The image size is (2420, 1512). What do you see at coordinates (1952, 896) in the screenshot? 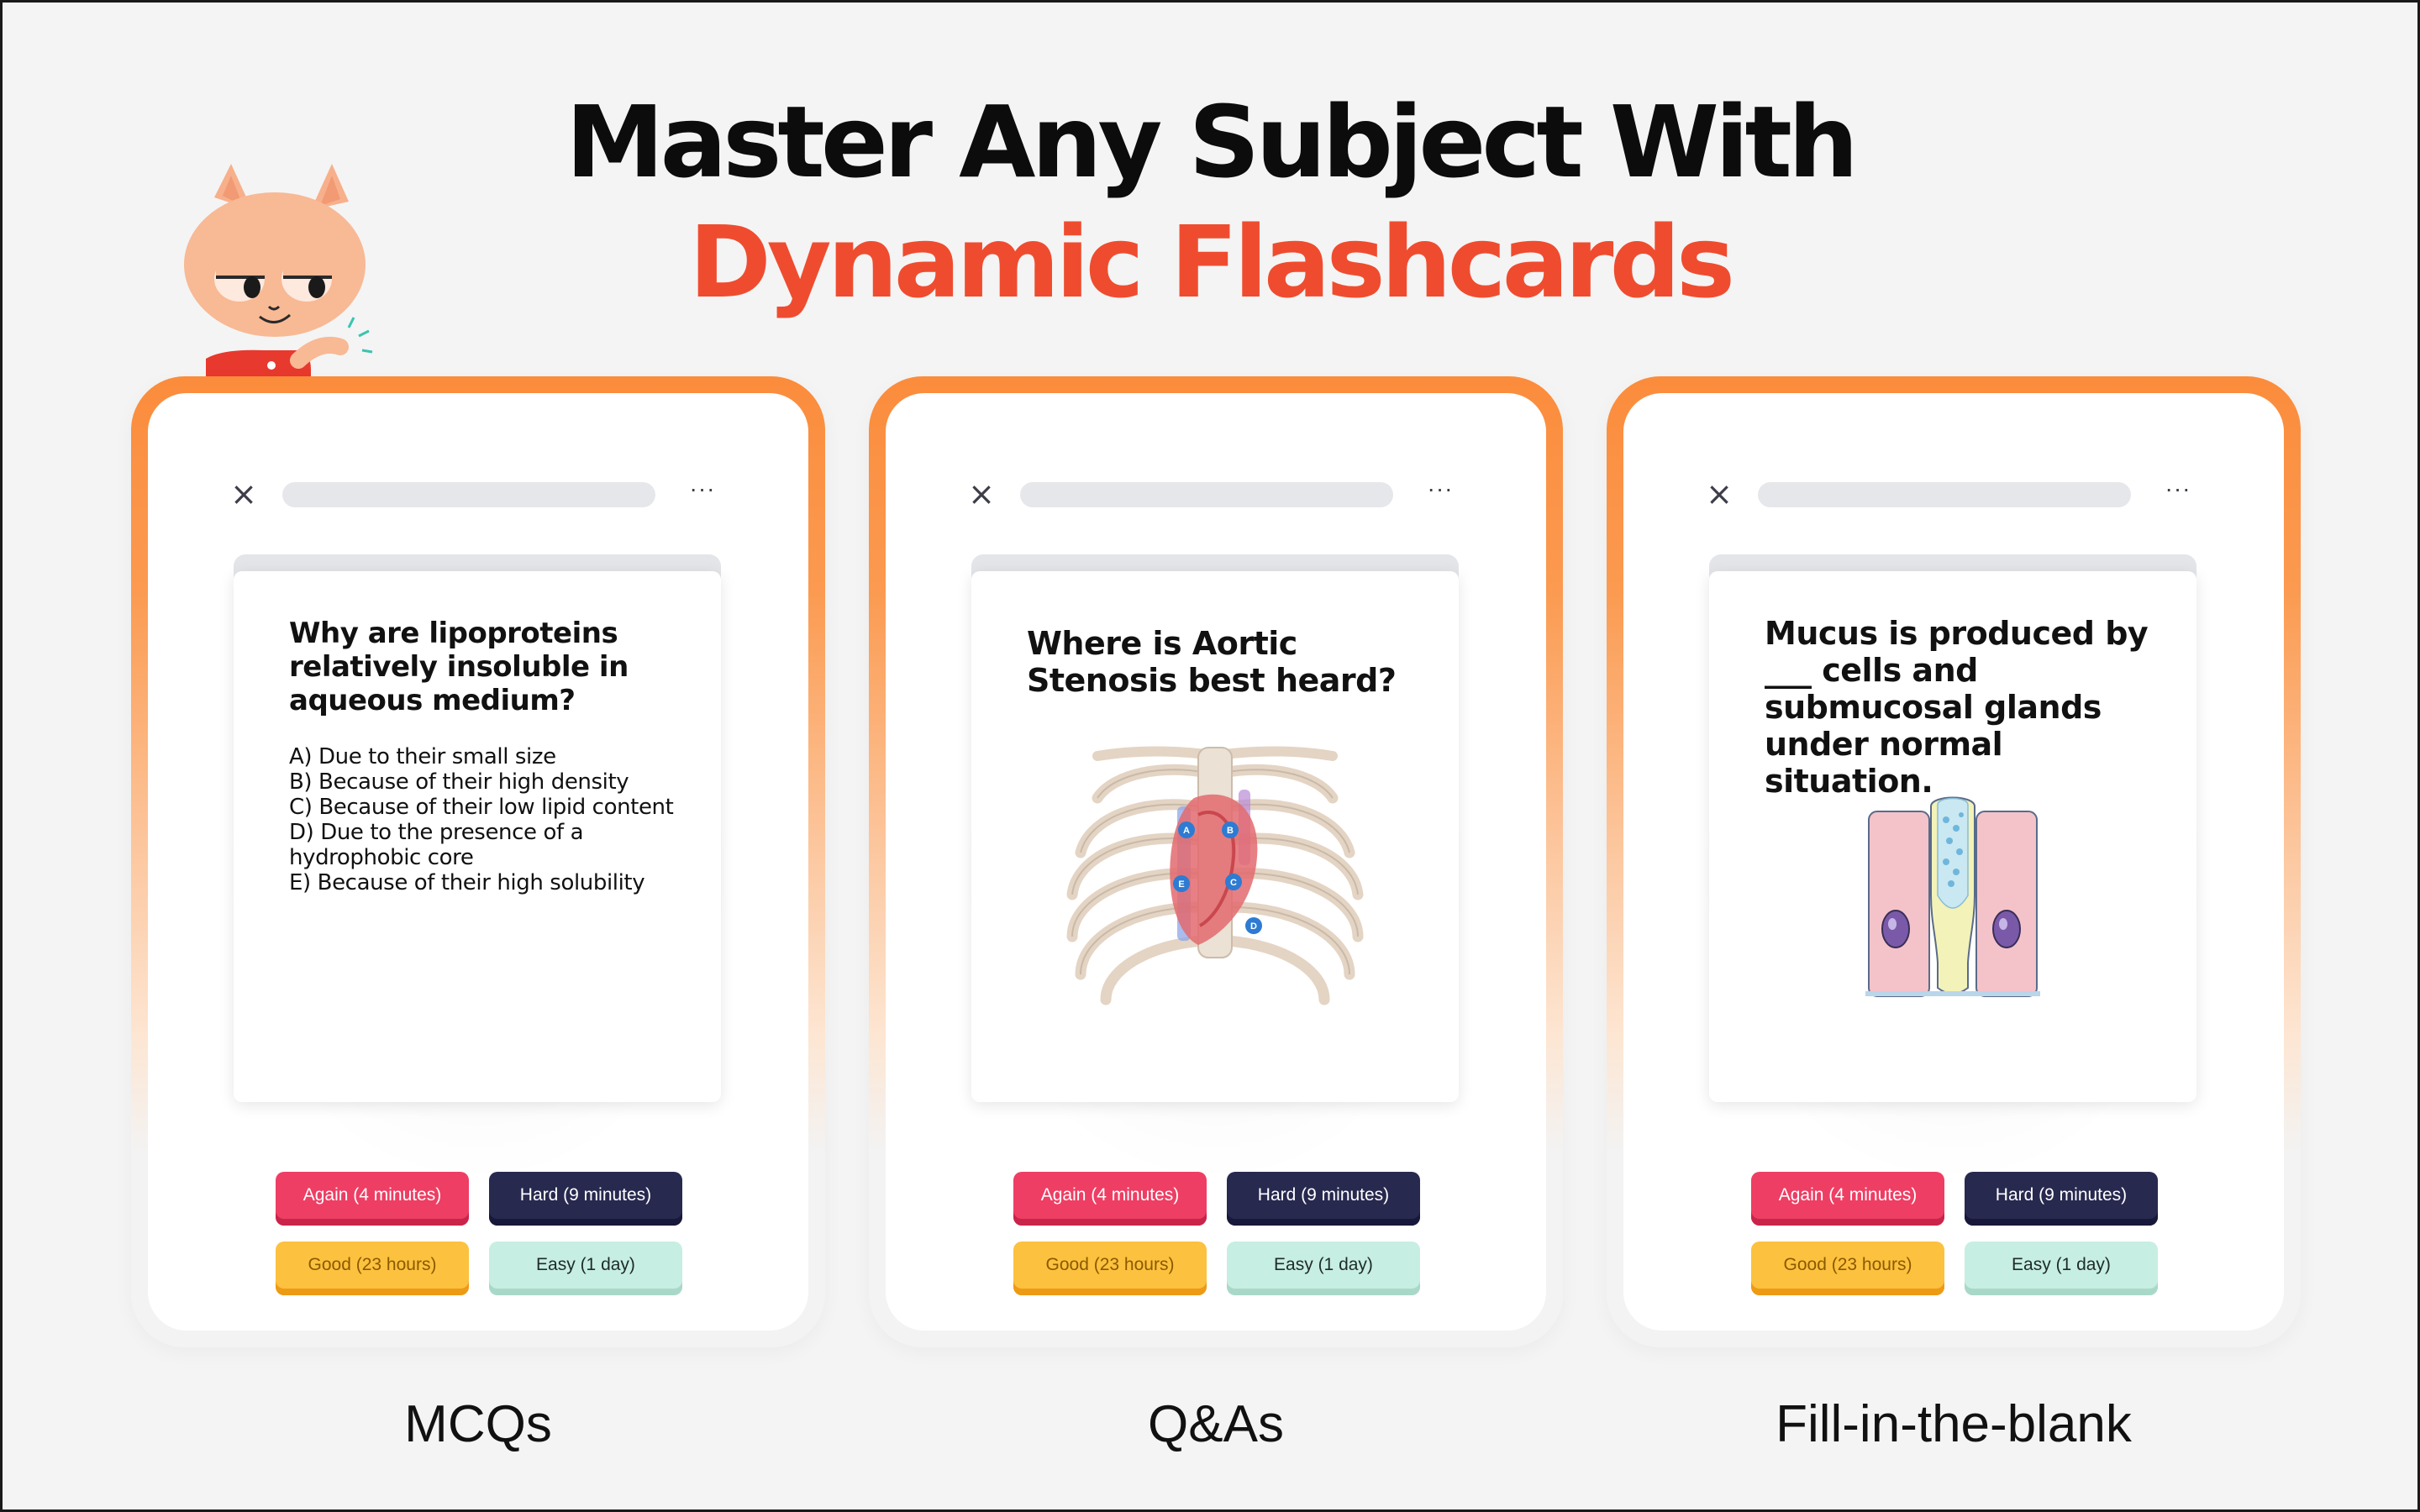
I see `goblet-cell-illustration` at bounding box center [1952, 896].